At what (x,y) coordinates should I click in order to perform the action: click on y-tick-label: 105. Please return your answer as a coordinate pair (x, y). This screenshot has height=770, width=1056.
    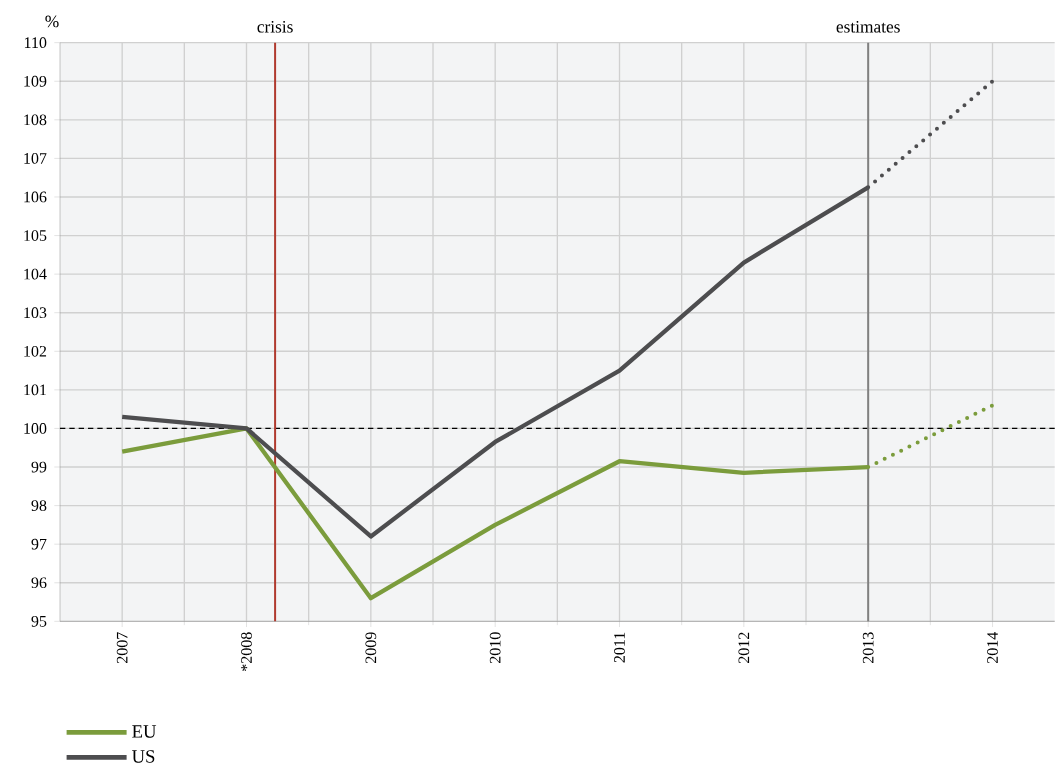
    Looking at the image, I should click on (35, 235).